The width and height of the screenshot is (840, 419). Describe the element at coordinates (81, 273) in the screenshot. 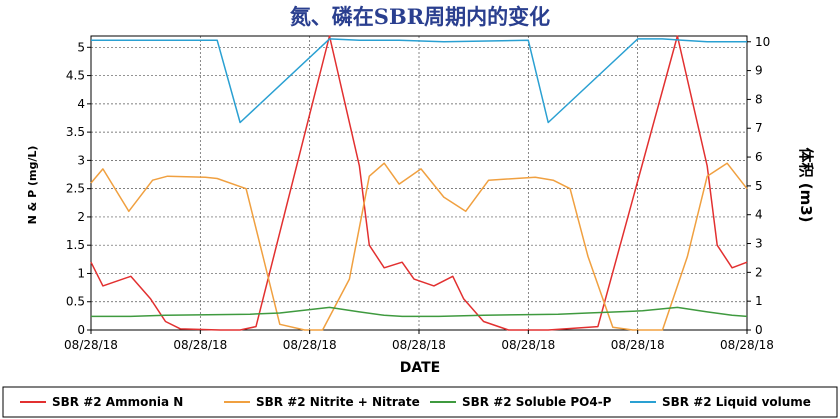

I see `y-left-tick-label: 1` at that location.